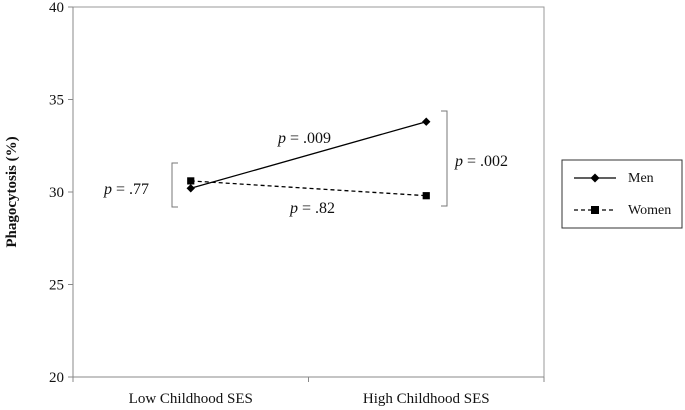 This screenshot has width=685, height=410. I want to click on series-layer, so click(308, 158).